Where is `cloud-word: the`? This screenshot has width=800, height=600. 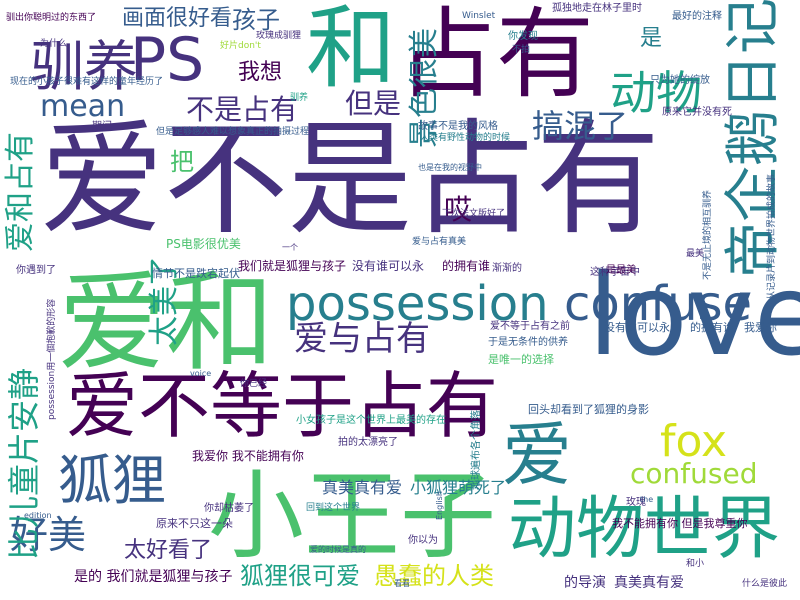 cloud-word: the is located at coordinates (647, 499).